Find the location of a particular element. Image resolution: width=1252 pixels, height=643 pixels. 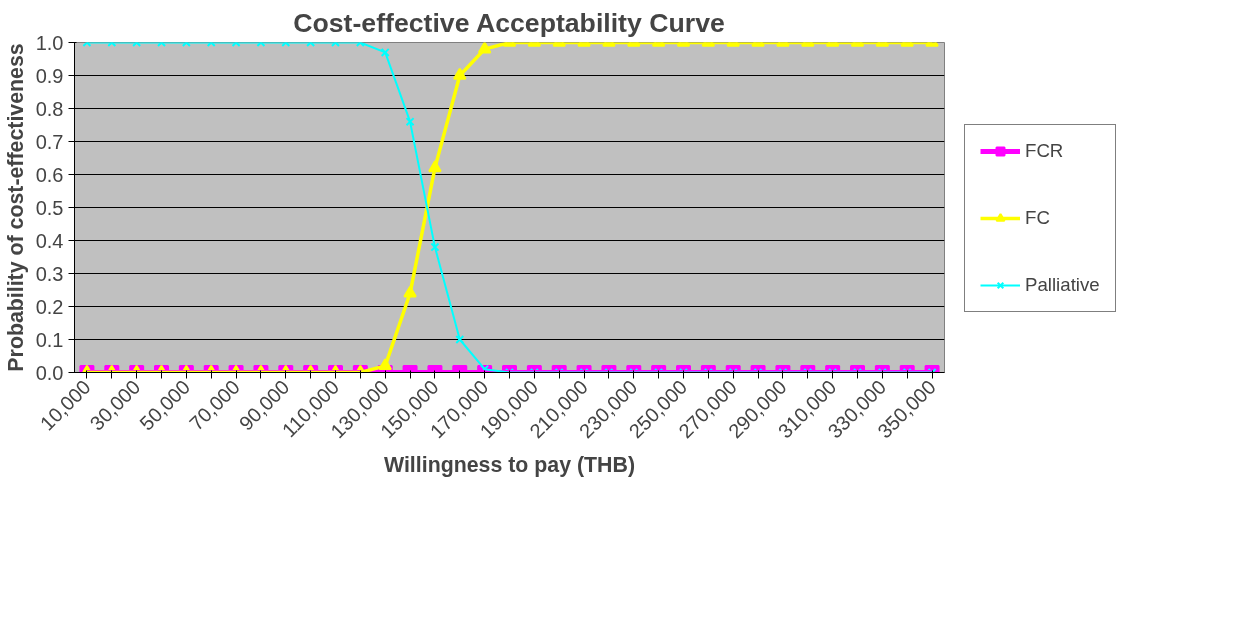

y-tick-label: 0.3 is located at coordinates (49, 273).